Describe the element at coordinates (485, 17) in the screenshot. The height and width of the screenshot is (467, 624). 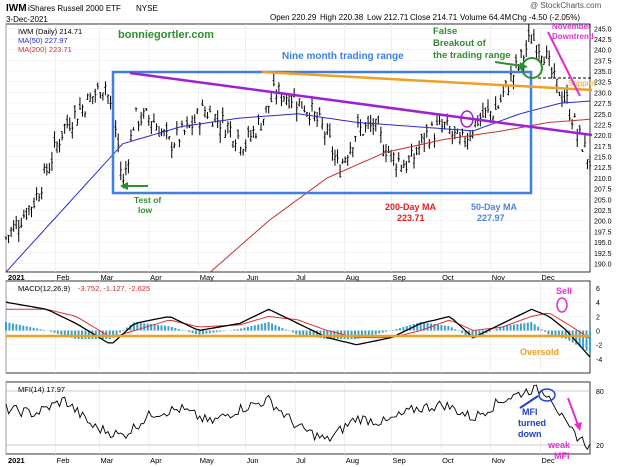
I see `header-volume: Volume 64.4M` at that location.